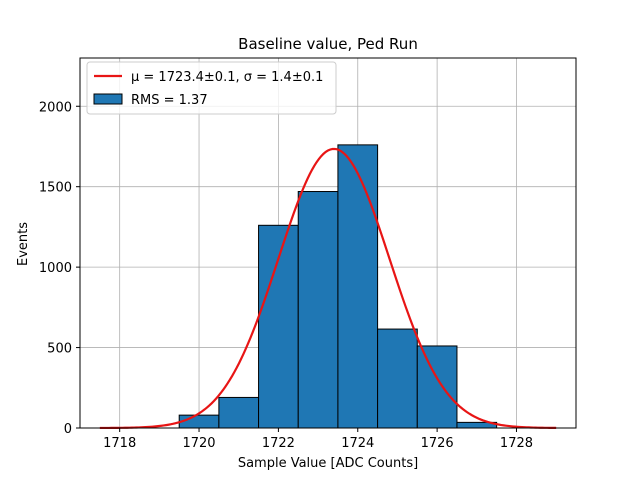  I want to click on x-tick-label: 1726, so click(437, 443).